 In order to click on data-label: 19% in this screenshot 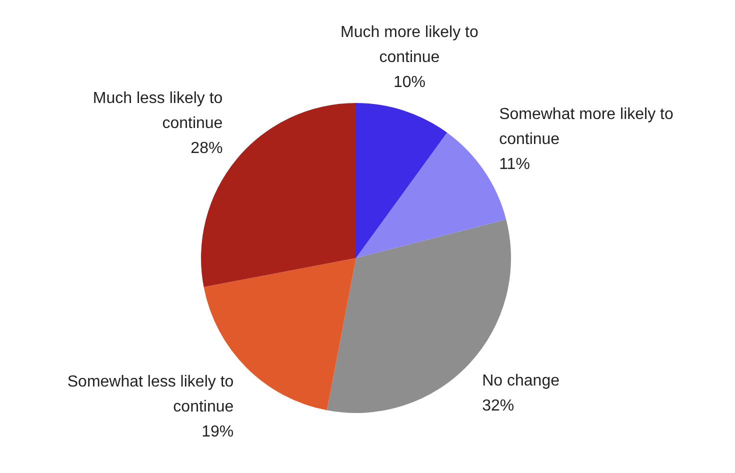, I will do `click(218, 431)`.